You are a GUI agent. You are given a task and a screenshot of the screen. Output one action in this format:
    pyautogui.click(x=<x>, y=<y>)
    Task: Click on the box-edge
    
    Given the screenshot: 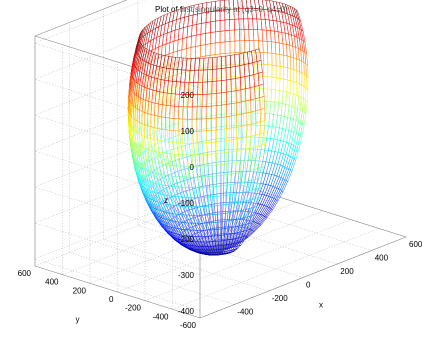 What is the action you would take?
    pyautogui.click(x=81, y=18)
    